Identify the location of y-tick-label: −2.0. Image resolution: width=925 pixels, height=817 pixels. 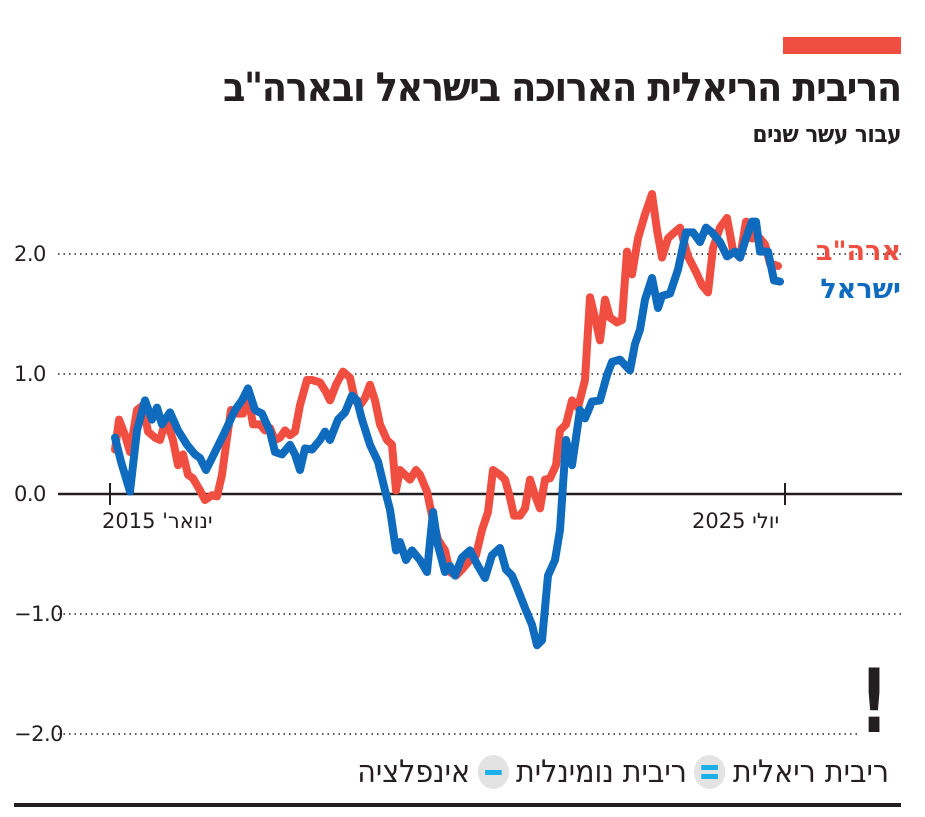
(39, 734).